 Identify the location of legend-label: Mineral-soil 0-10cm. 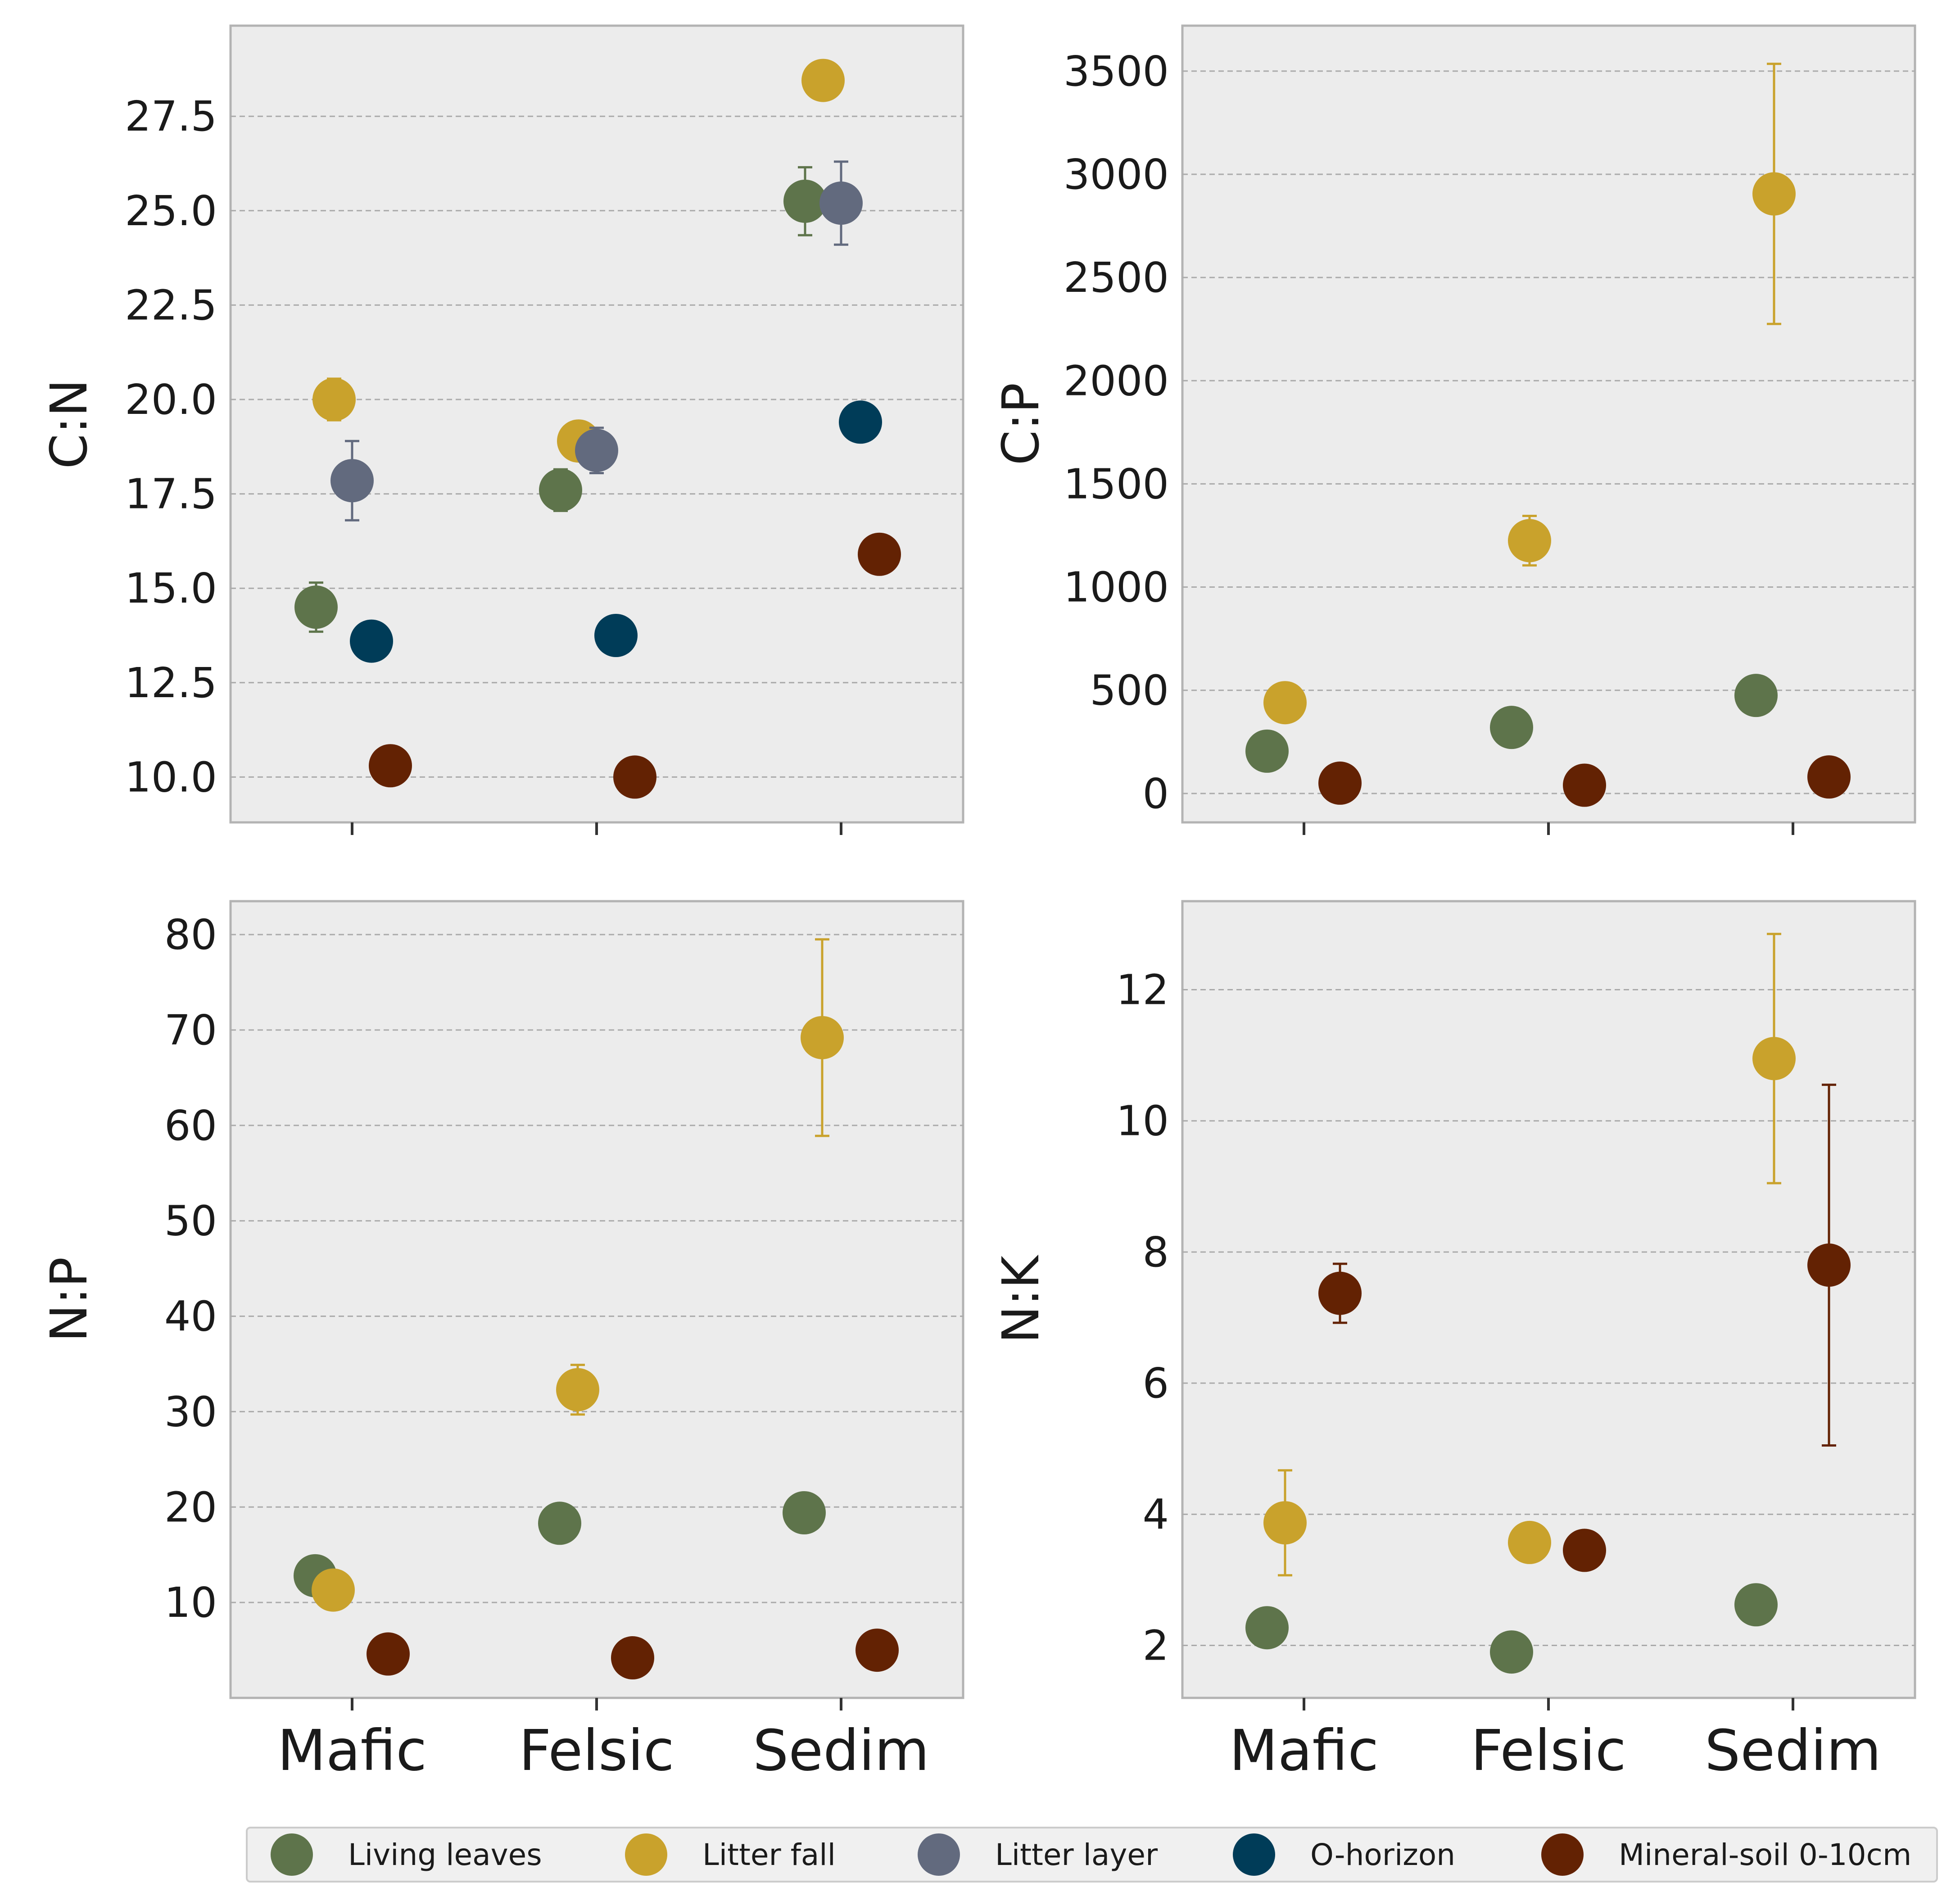
(1765, 1854).